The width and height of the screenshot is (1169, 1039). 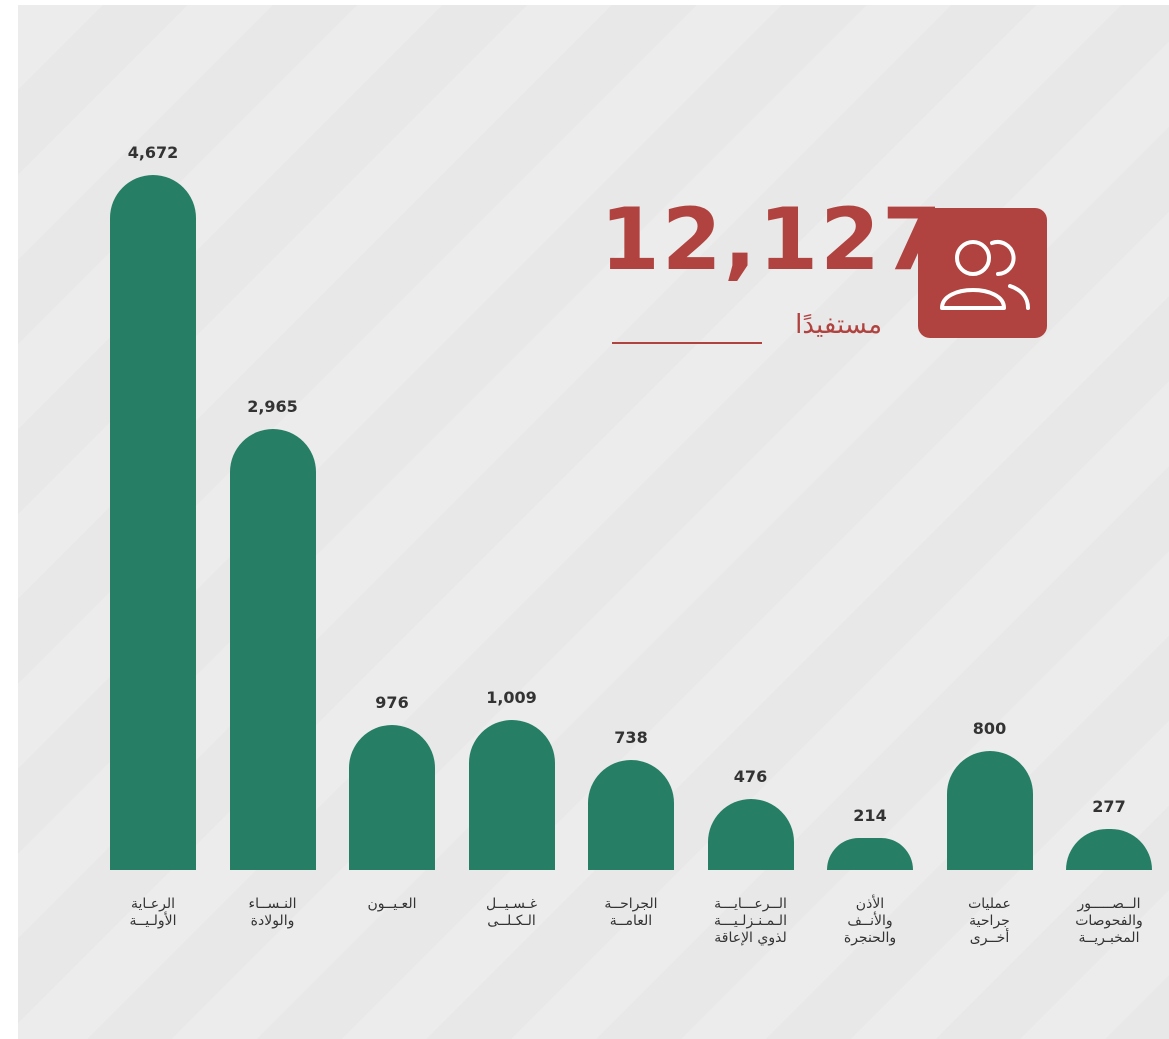 I want to click on value-label: 2,965, so click(x=272, y=406).